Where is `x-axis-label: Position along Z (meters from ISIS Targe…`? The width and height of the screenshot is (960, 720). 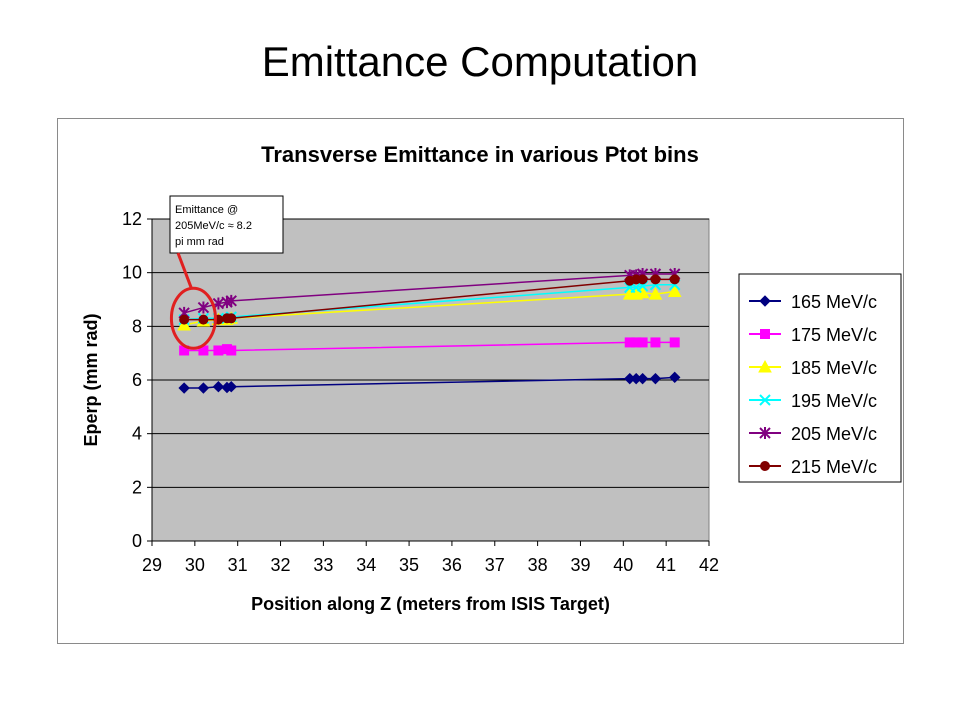 x-axis-label: Position along Z (meters from ISIS Targe… is located at coordinates (430, 604).